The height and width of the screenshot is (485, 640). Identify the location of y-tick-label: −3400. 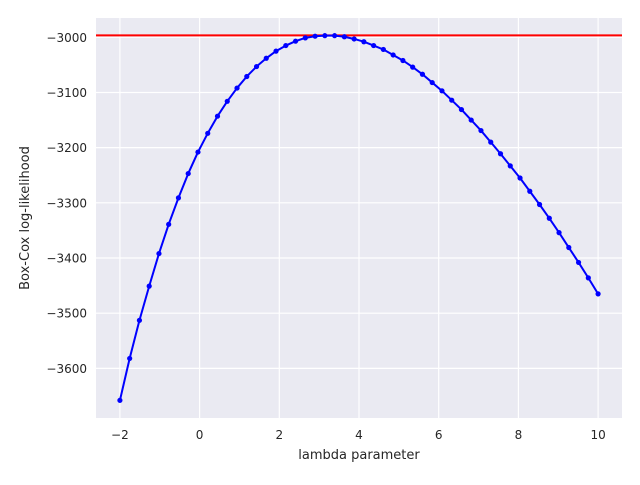
(66, 259).